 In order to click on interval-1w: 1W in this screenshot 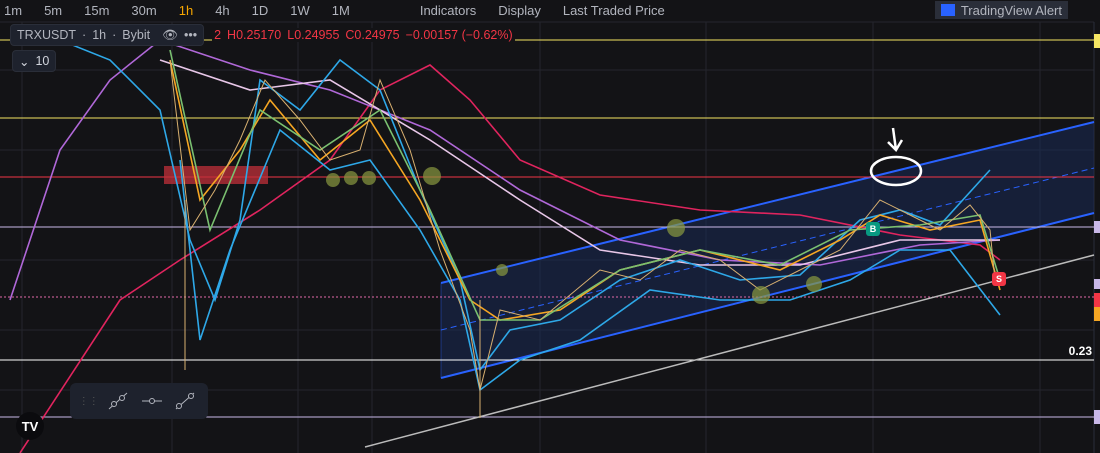, I will do `click(300, 10)`.